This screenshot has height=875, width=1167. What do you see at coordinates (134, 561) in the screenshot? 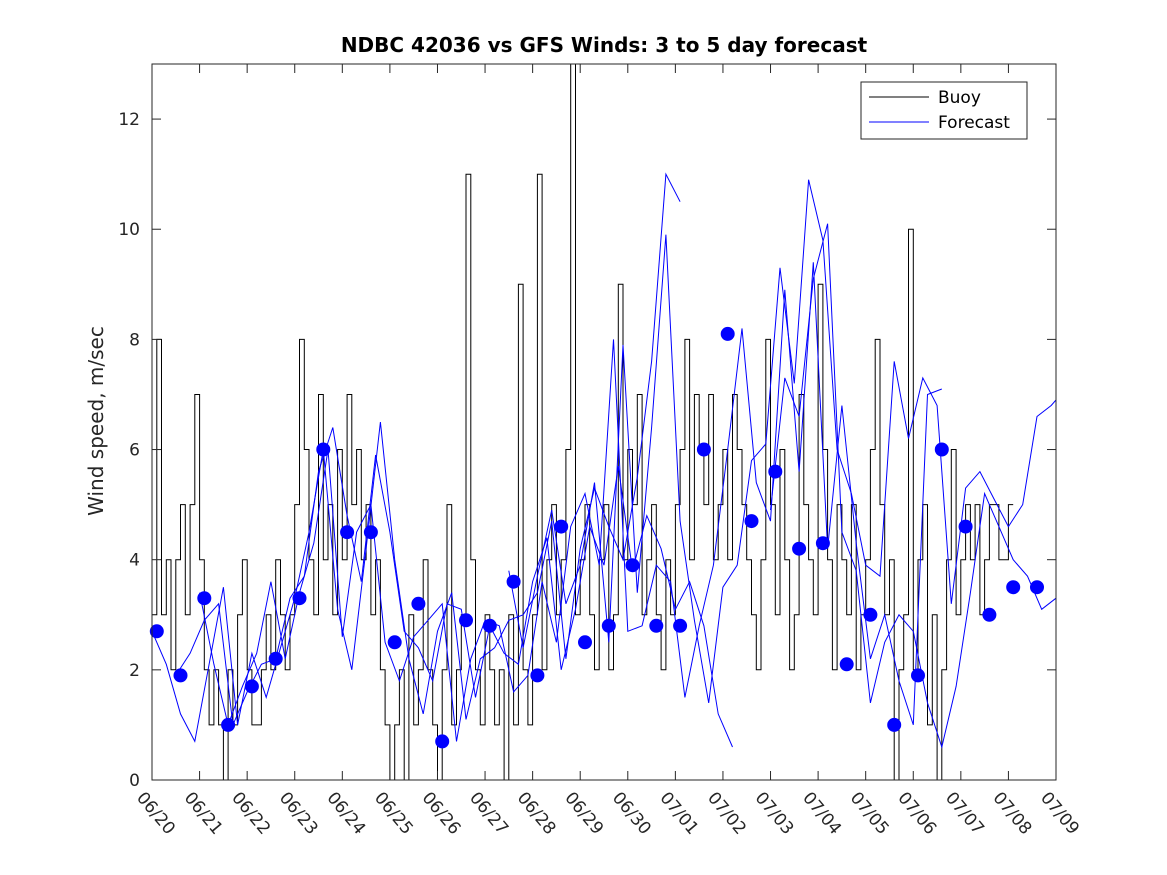
I see `y-tick-label: 4` at bounding box center [134, 561].